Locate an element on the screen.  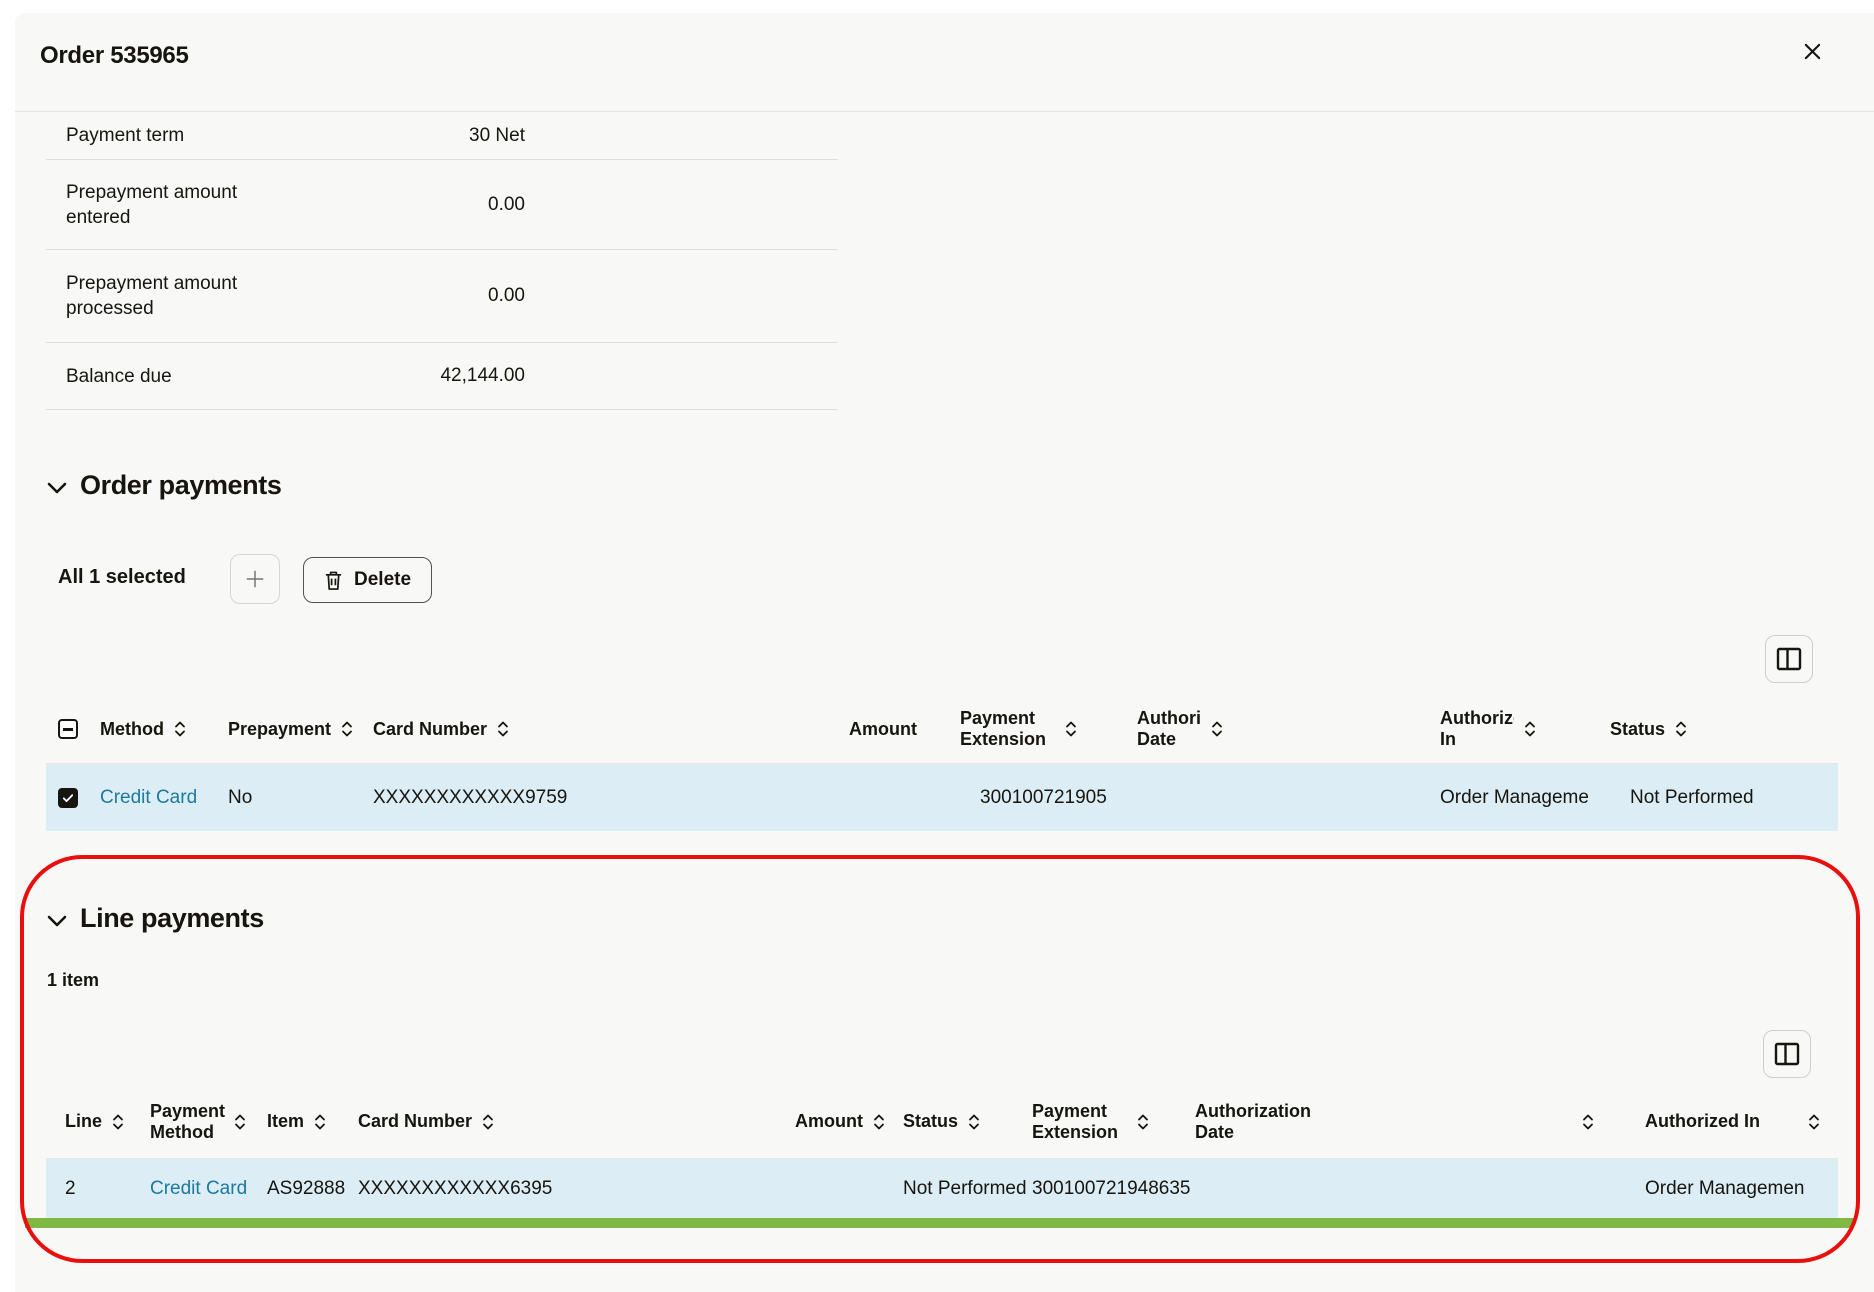
cell-item: AS92888 is located at coordinates (306, 1188).